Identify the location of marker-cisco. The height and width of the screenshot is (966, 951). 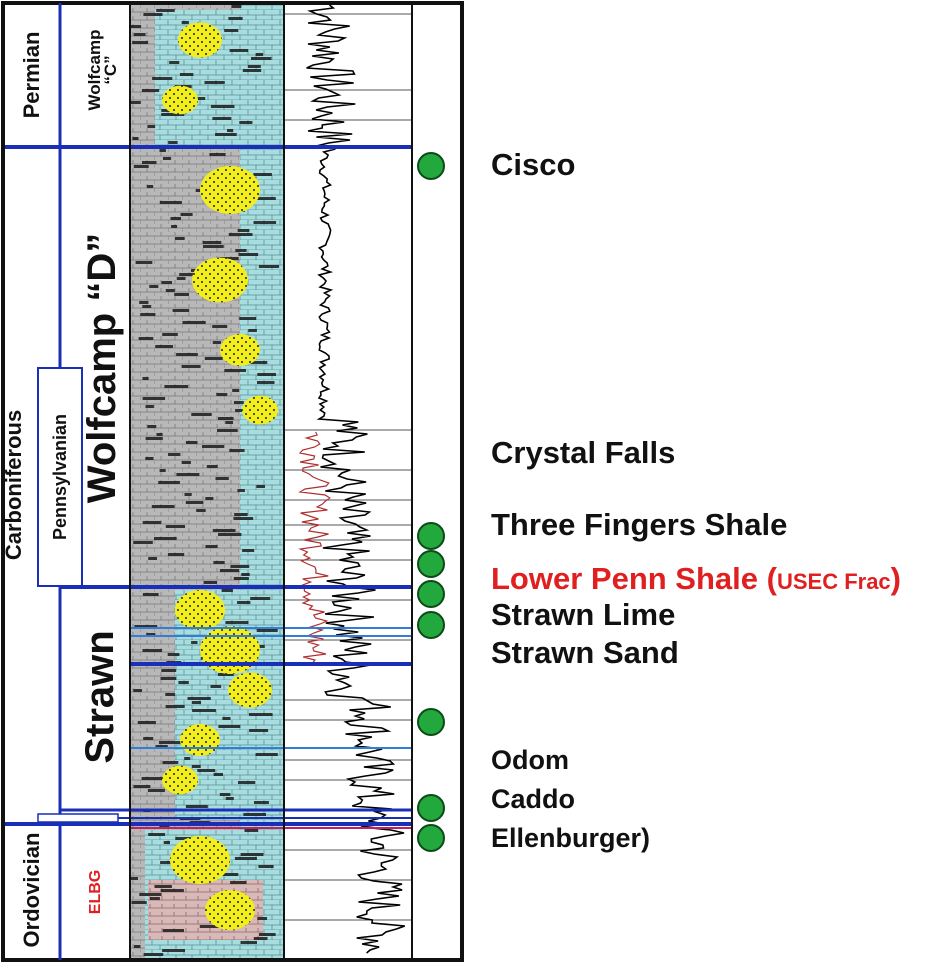
(431, 166).